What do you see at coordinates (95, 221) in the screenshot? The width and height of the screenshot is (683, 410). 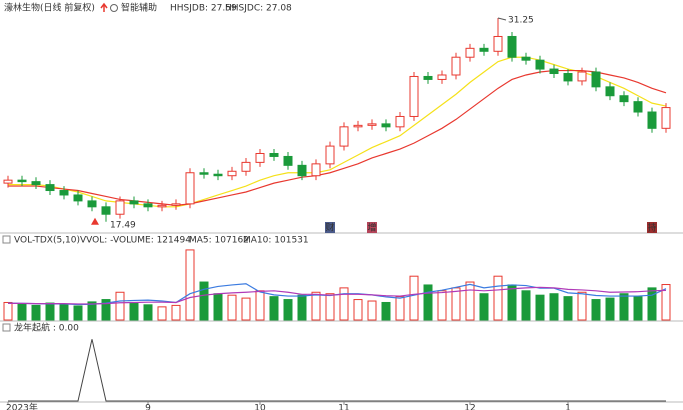 I see `low-marker` at bounding box center [95, 221].